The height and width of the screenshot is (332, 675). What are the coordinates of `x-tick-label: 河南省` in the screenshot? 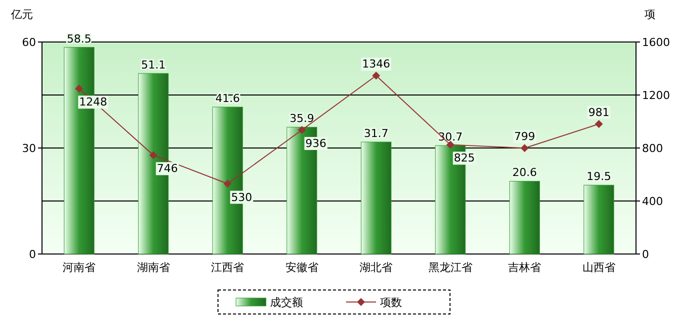 It's located at (79, 267).